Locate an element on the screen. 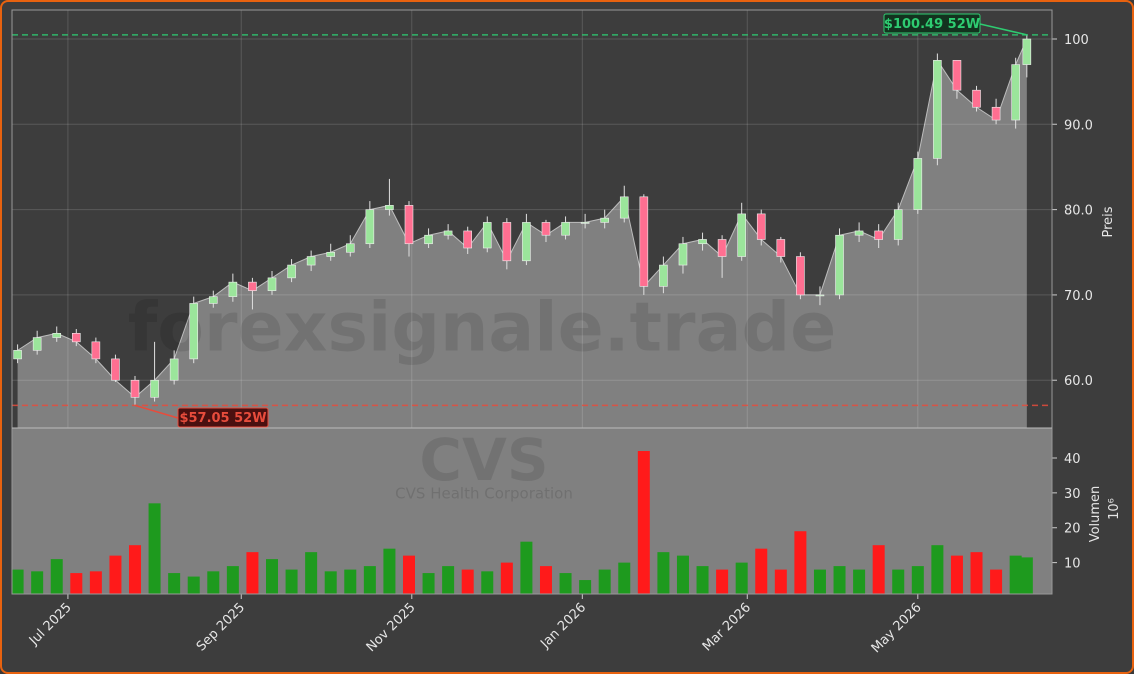 The image size is (1134, 674). x-tick-label: Jul 2025 is located at coordinates (50, 624).